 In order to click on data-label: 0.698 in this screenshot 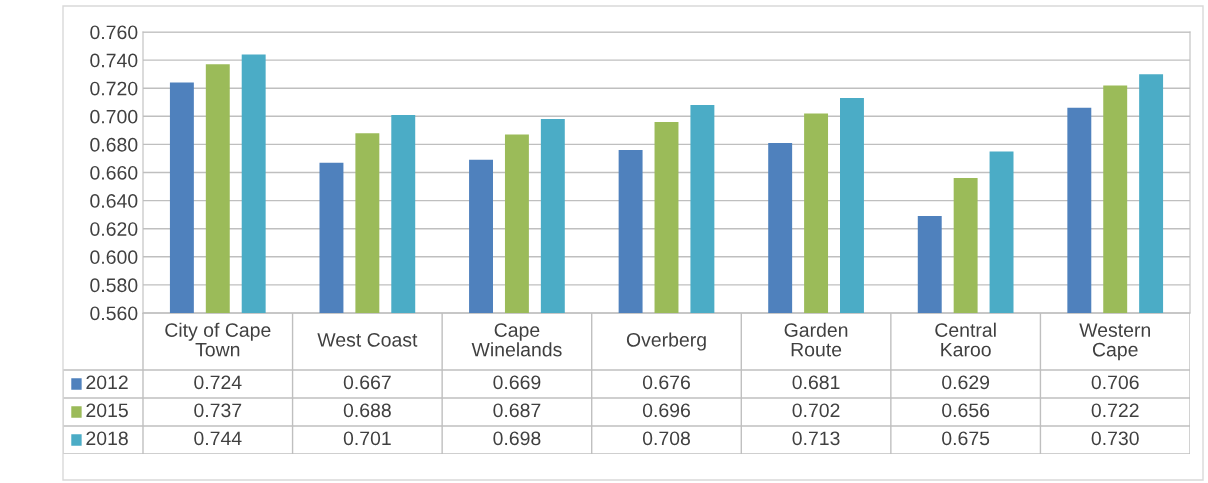, I will do `click(517, 438)`.